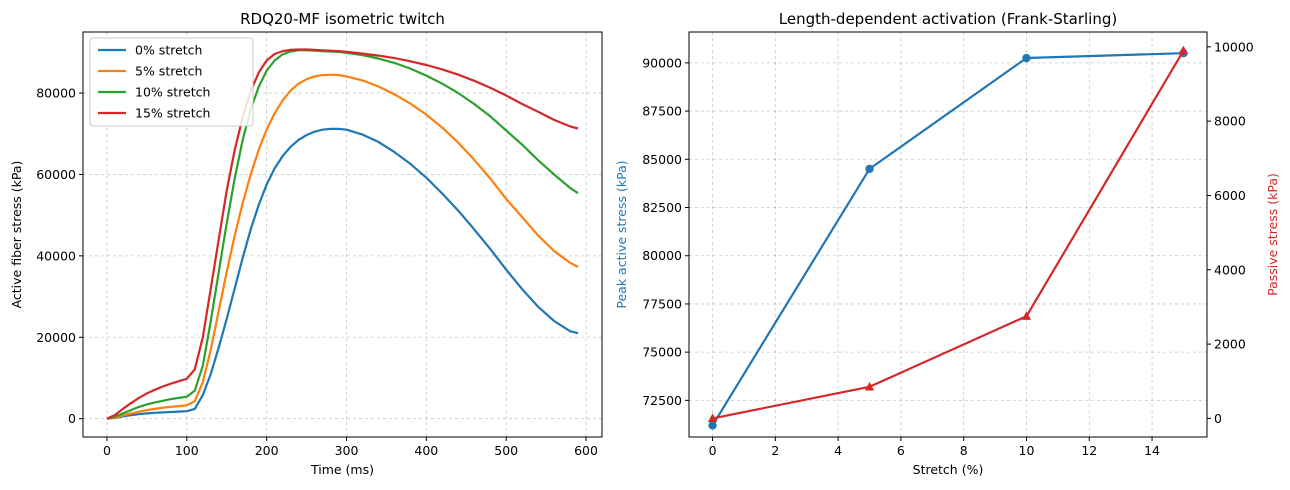 The height and width of the screenshot is (490, 1290). Describe the element at coordinates (168, 71) in the screenshot. I see `legend-label: 5% stretch` at that location.